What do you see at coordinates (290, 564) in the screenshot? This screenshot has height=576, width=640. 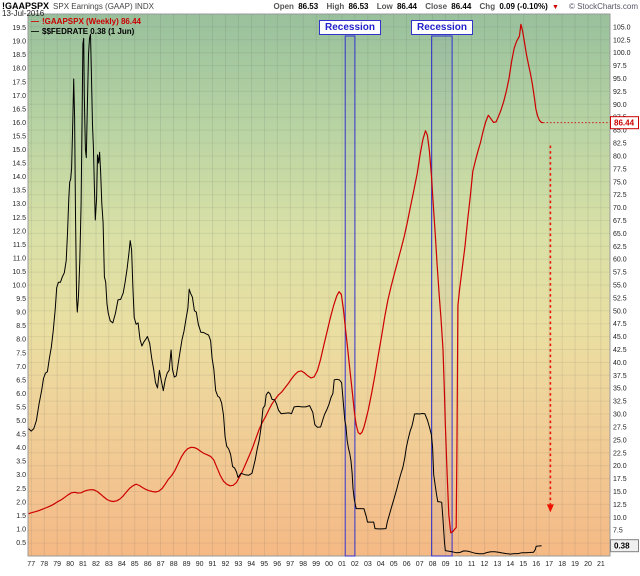 I see `svg-text: 97` at bounding box center [290, 564].